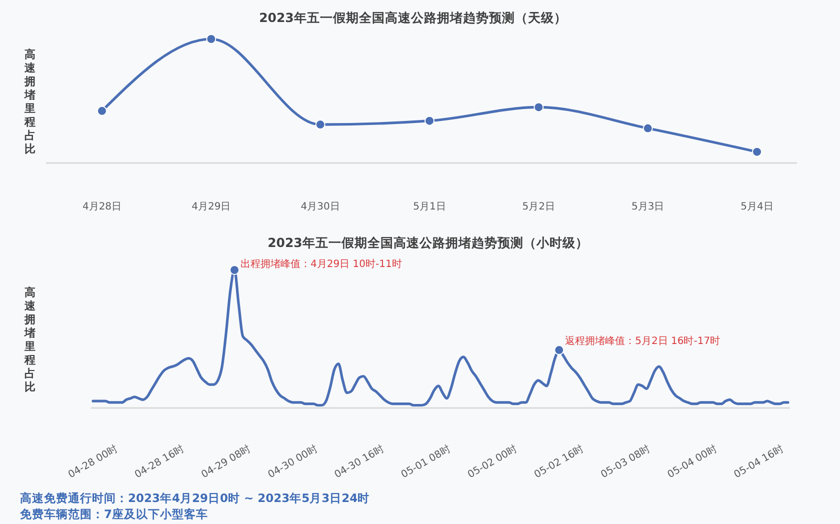  Describe the element at coordinates (757, 207) in the screenshot. I see `x-tick-label: 5月4日` at that location.